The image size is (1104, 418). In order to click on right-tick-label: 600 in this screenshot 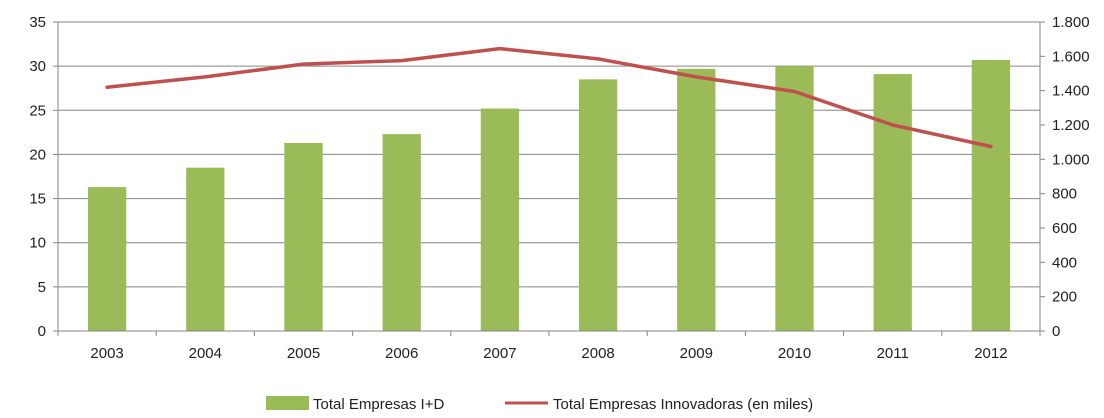, I will do `click(1064, 228)`.